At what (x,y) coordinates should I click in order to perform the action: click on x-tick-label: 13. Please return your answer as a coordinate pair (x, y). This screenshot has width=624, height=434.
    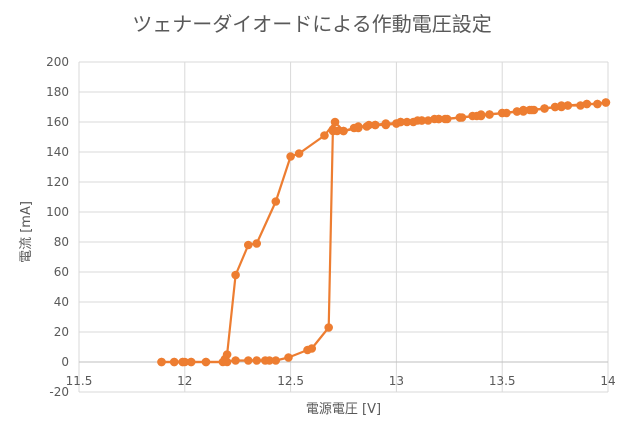
    Looking at the image, I should click on (396, 381).